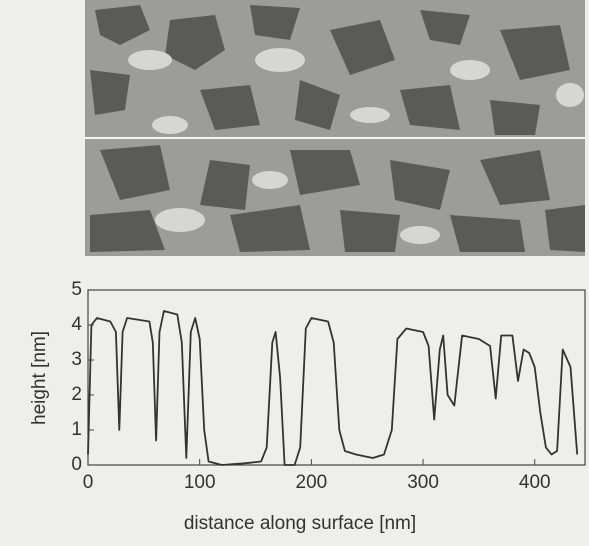 The image size is (589, 546). What do you see at coordinates (300, 523) in the screenshot?
I see `x-axis-label: distance along surface [nm]` at bounding box center [300, 523].